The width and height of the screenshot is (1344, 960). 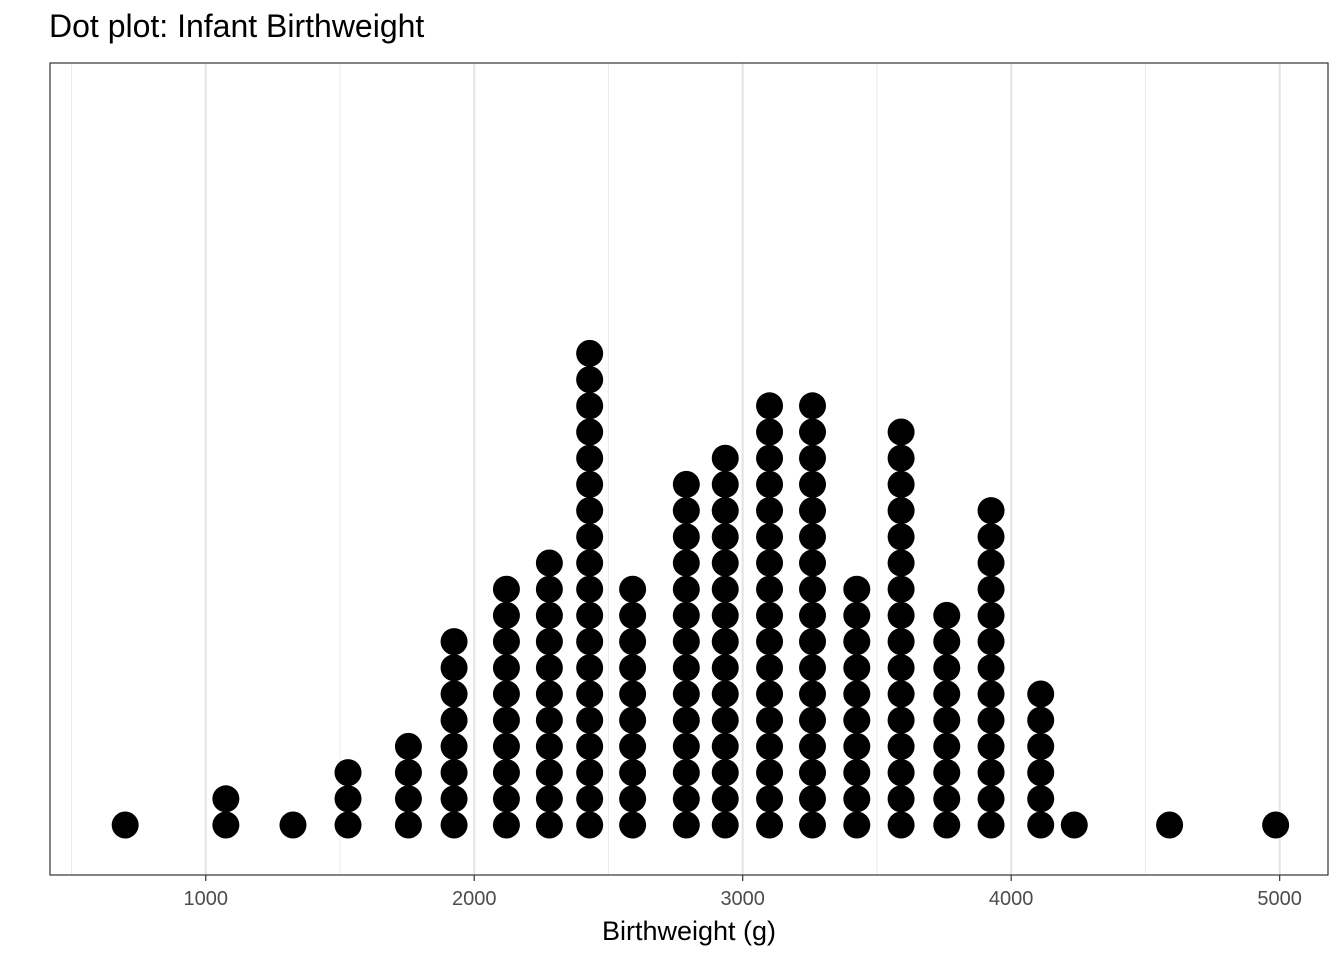 I want to click on x-tick-label: 5000, so click(x=1279, y=899).